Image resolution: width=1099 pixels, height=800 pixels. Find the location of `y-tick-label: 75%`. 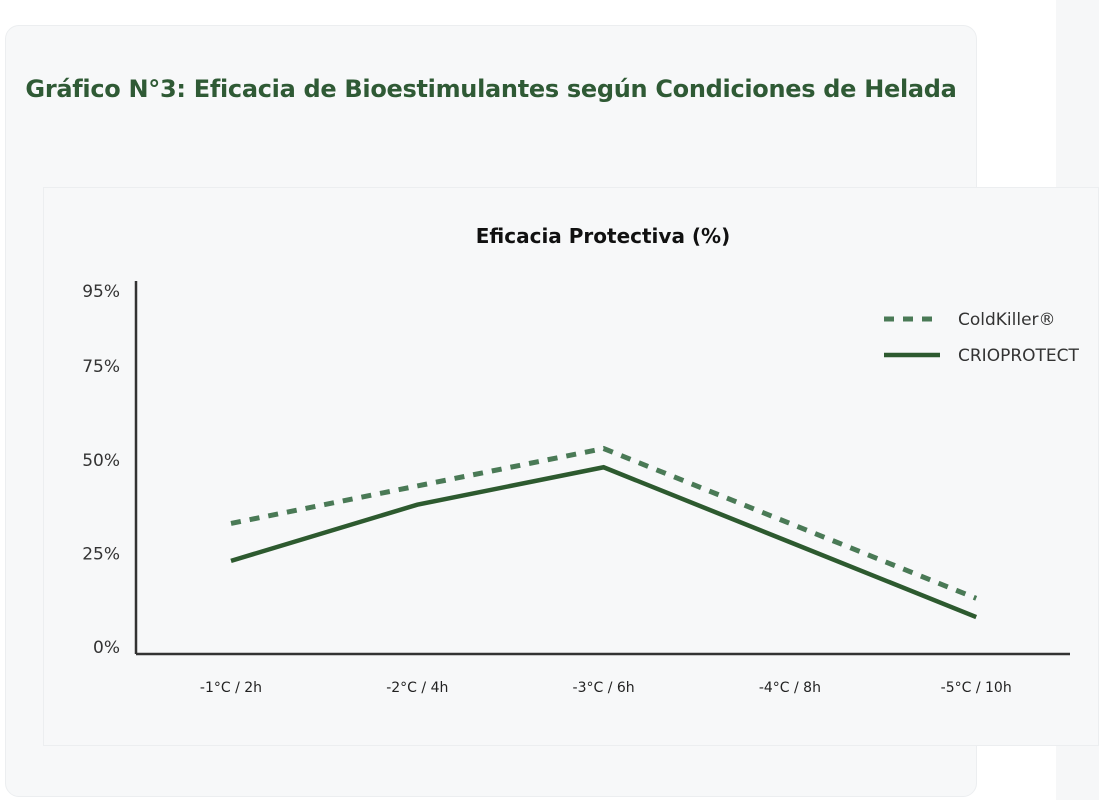

y-tick-label: 75% is located at coordinates (101, 367).